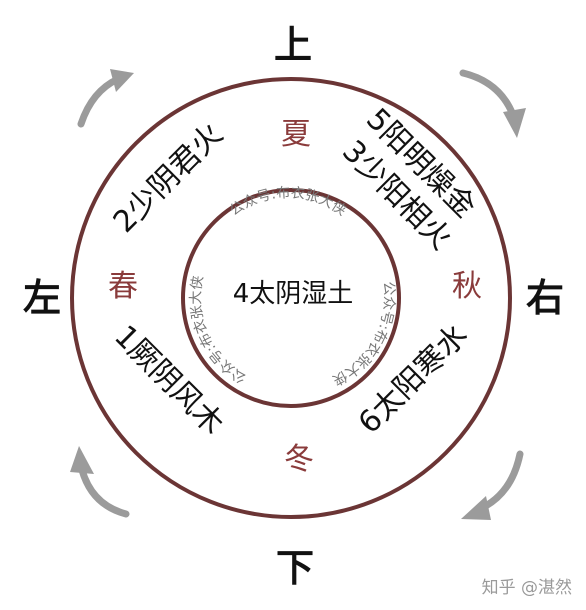  I want to click on direction-top: 上, so click(293, 45).